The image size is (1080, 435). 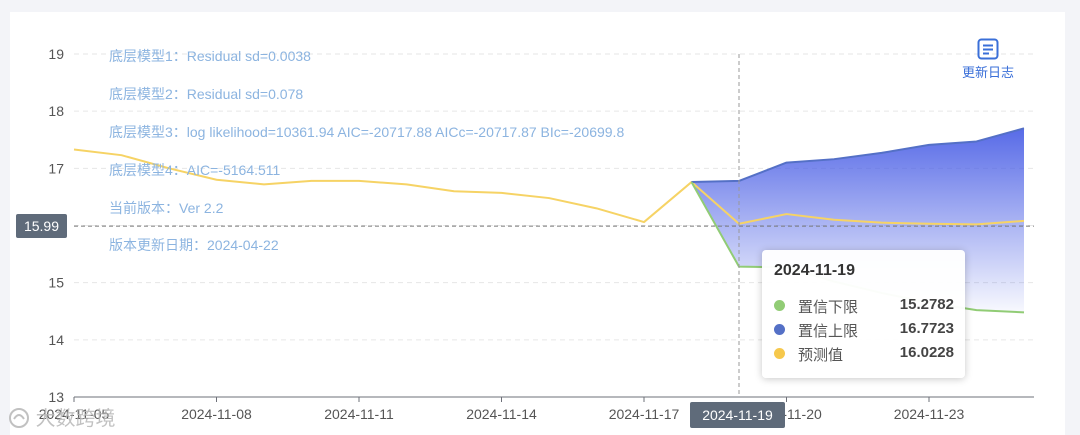 What do you see at coordinates (41, 226) in the screenshot?
I see `crosshair-y-label: 15.99` at bounding box center [41, 226].